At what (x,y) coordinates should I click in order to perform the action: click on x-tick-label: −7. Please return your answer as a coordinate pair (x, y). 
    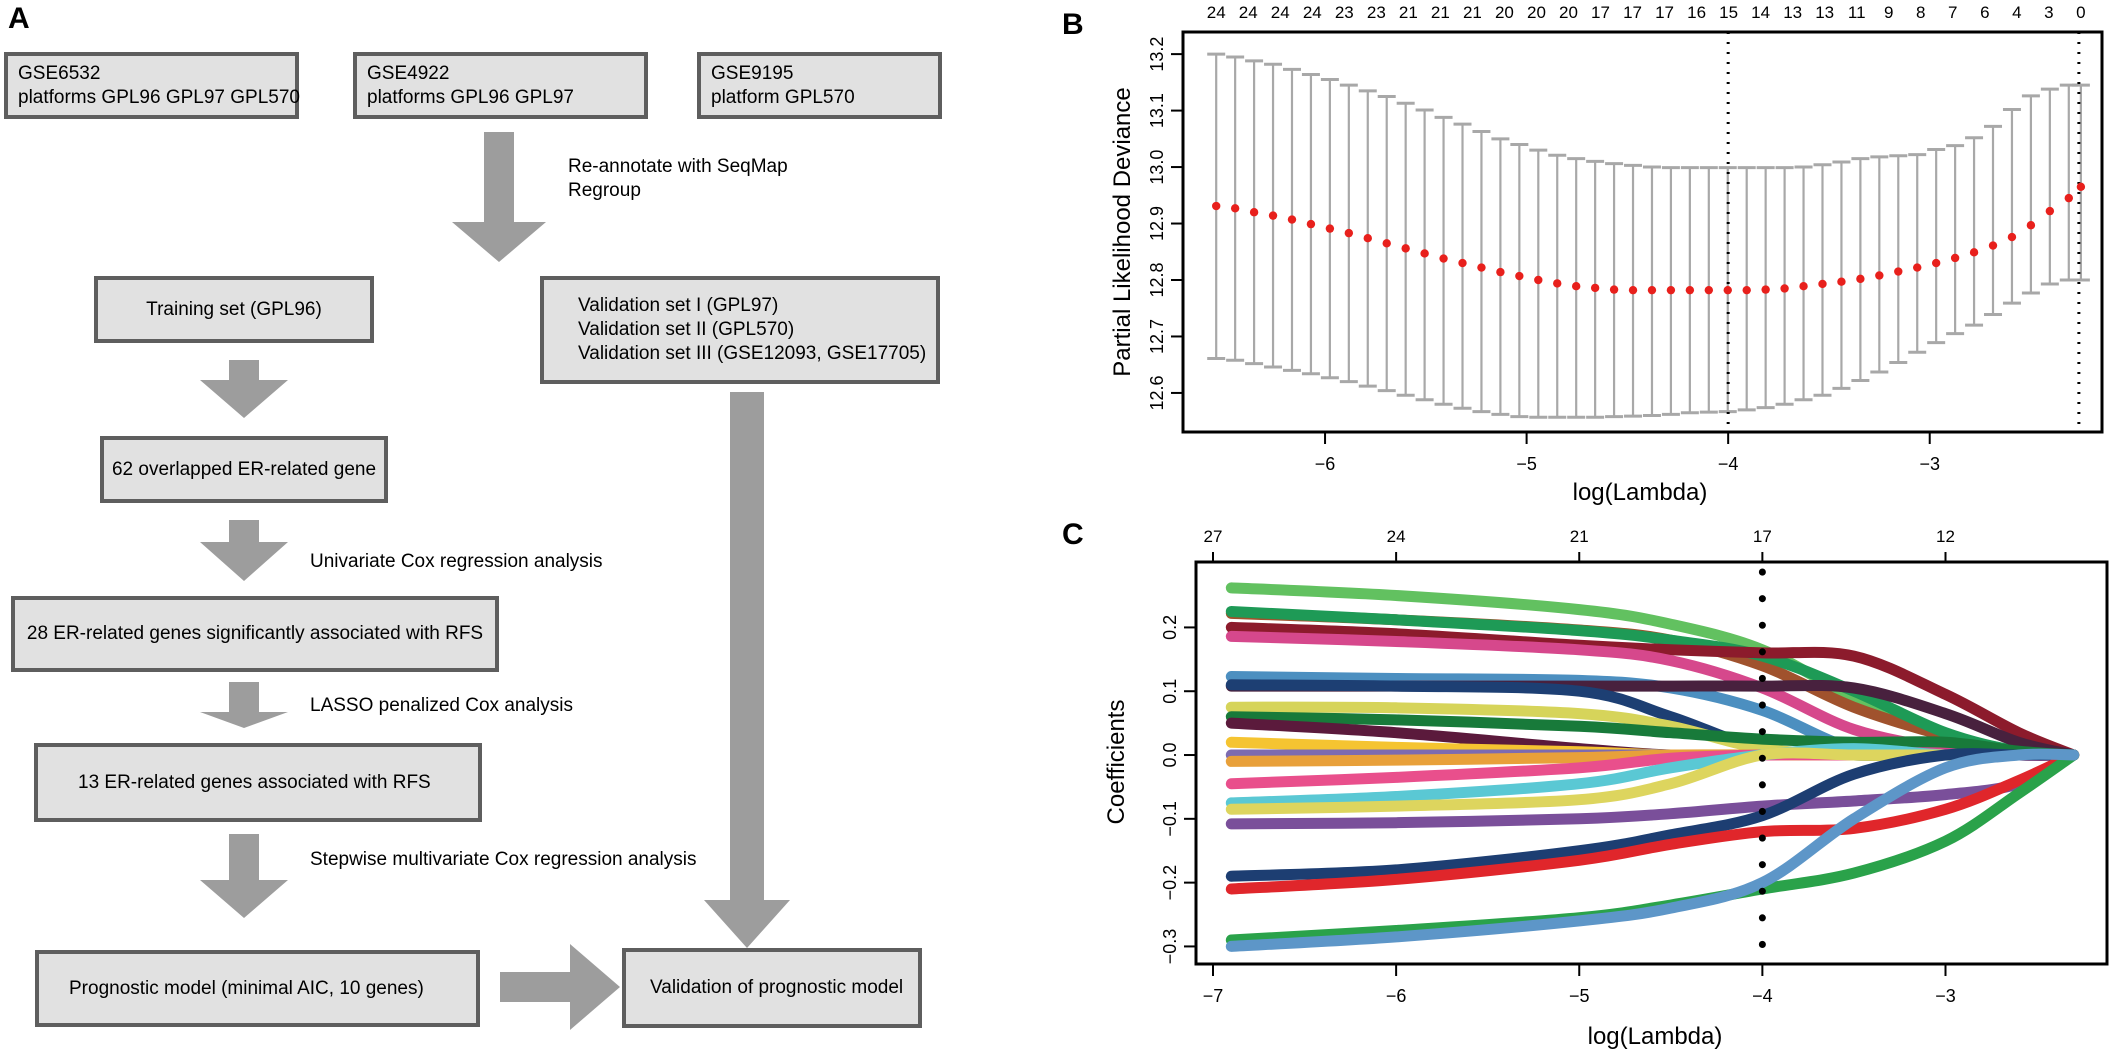
    Looking at the image, I should click on (1213, 996).